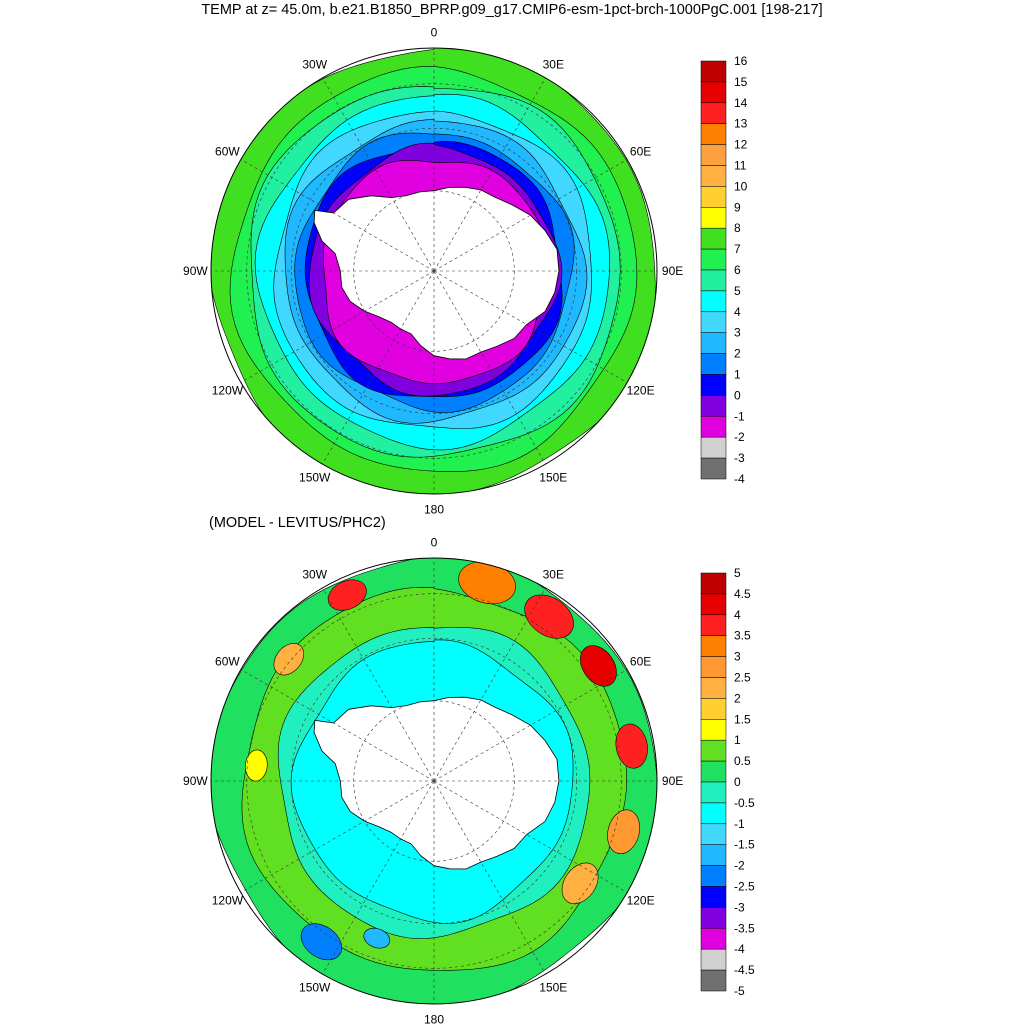  I want to click on colorbar-label: -3.5, so click(744, 928).